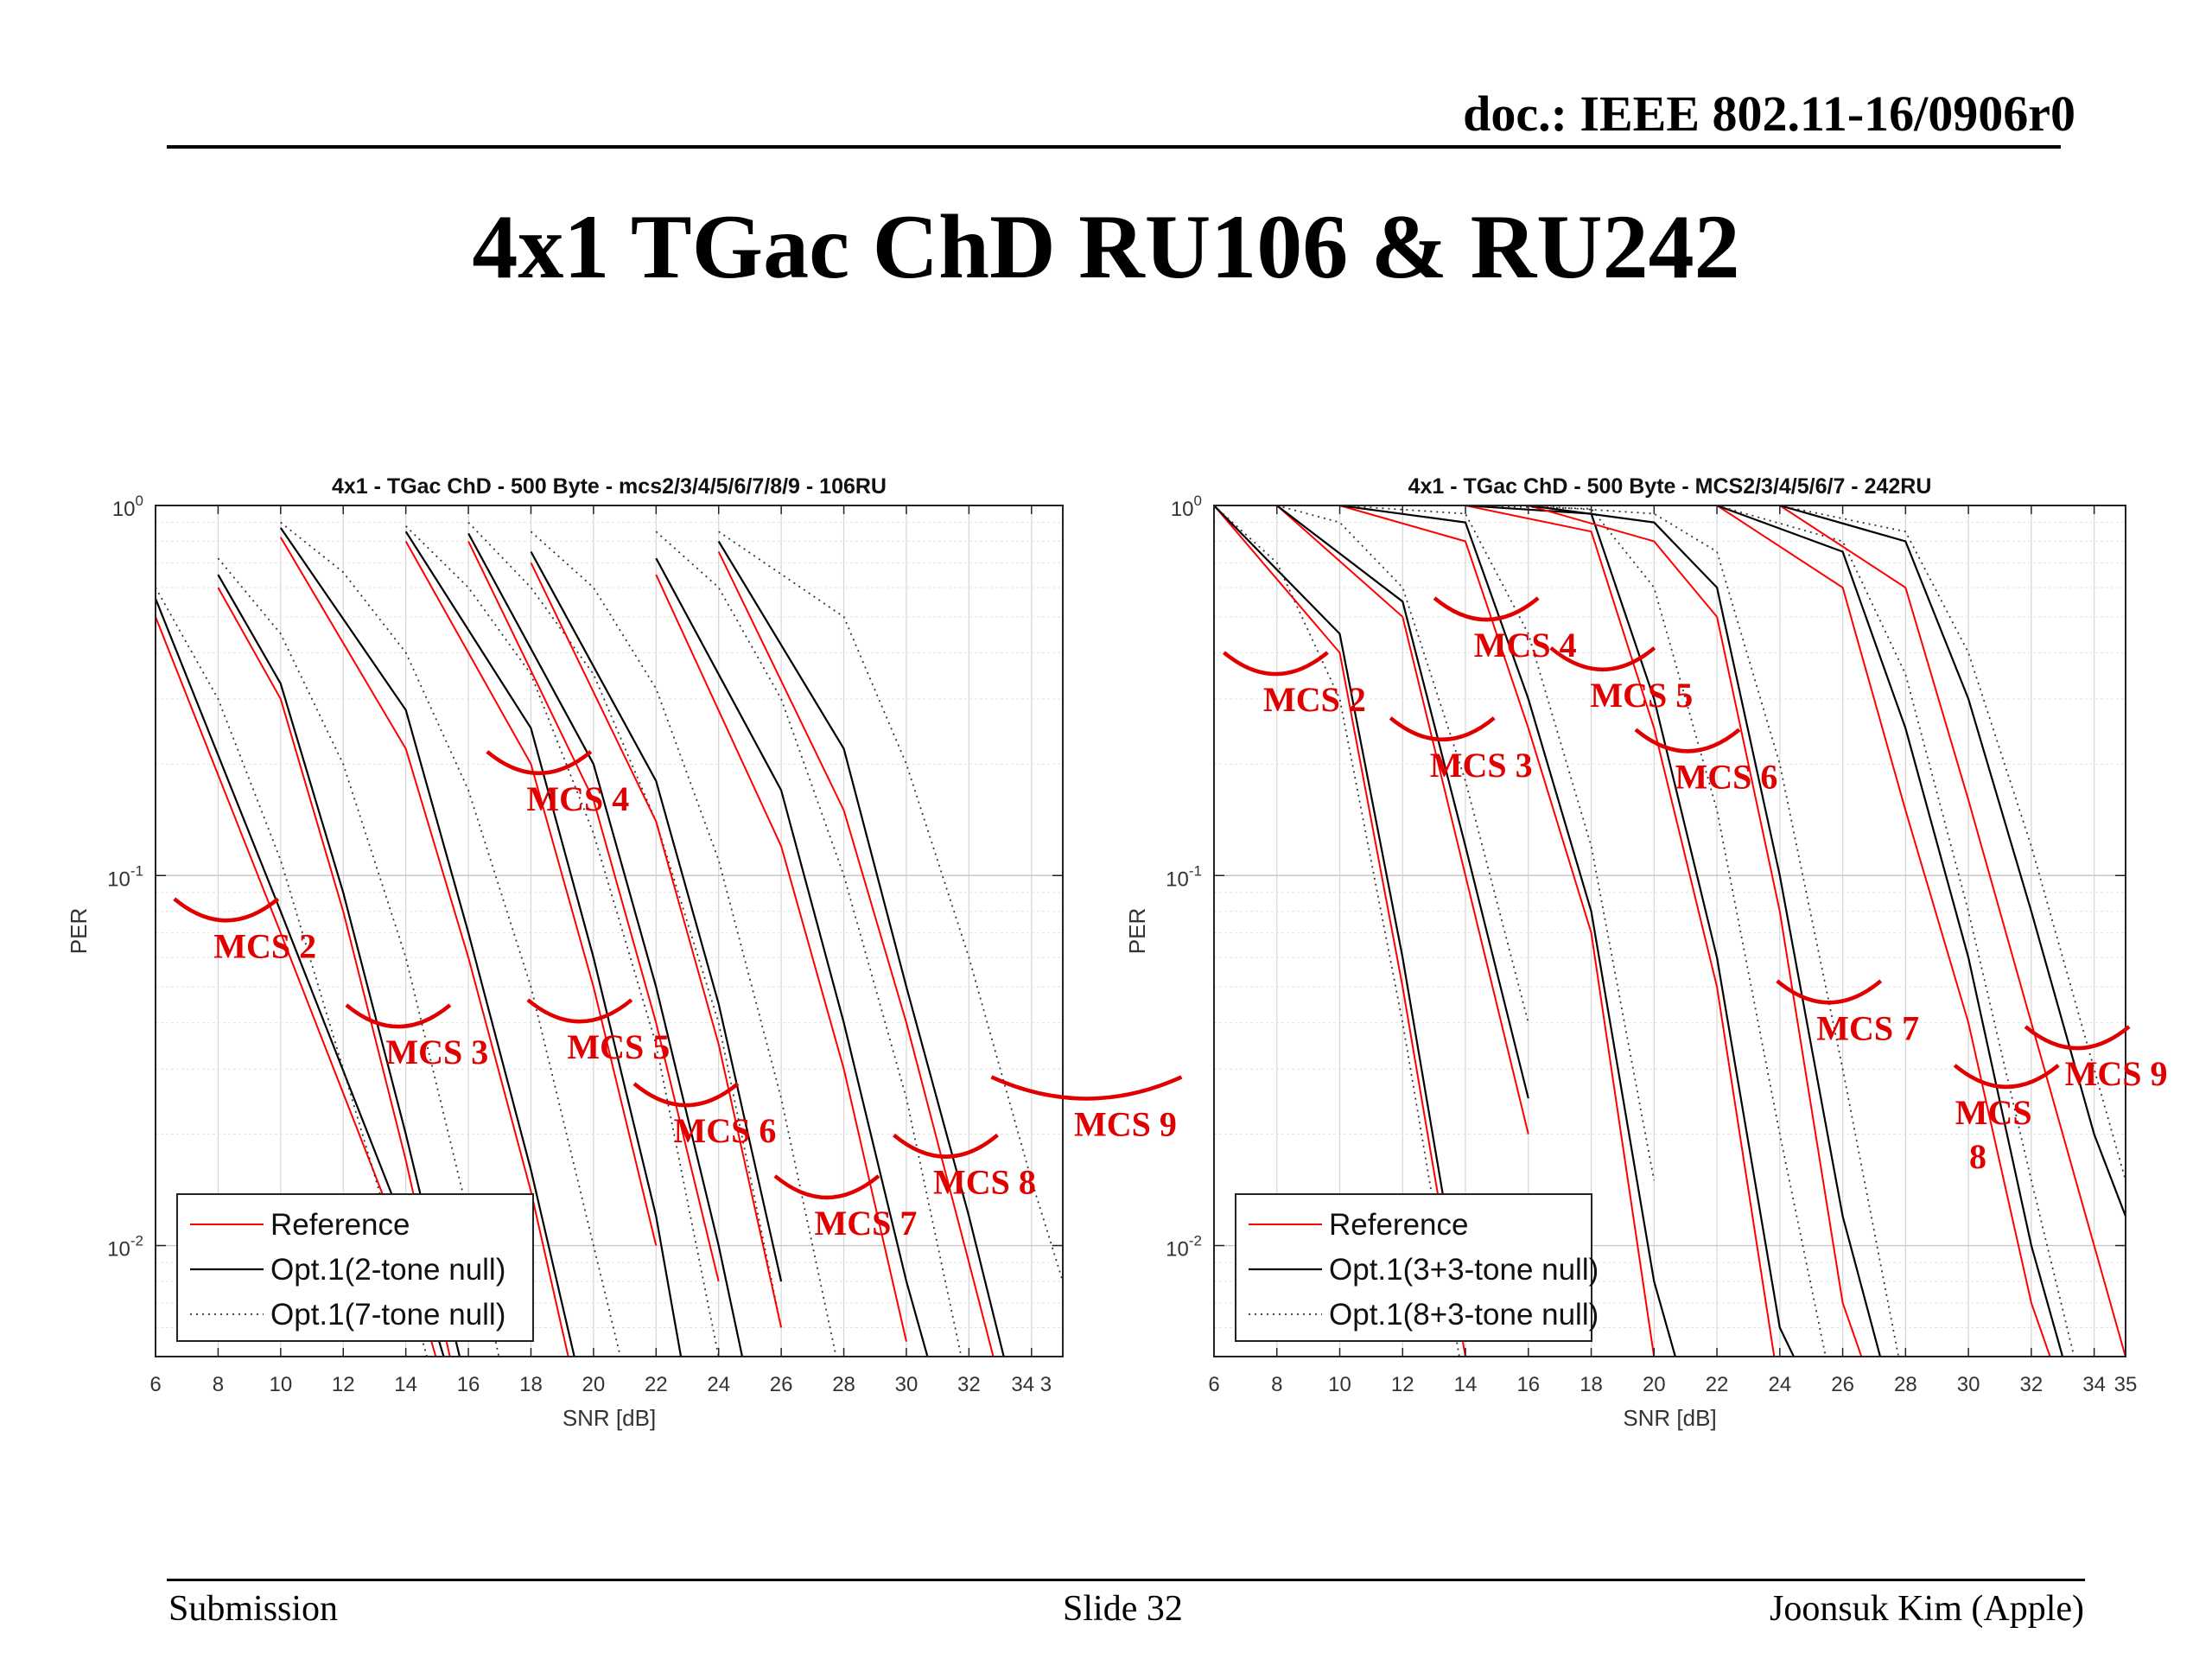 This screenshot has height=1659, width=2212. I want to click on legend-label: Opt.1(8+3-tone null), so click(1464, 1315).